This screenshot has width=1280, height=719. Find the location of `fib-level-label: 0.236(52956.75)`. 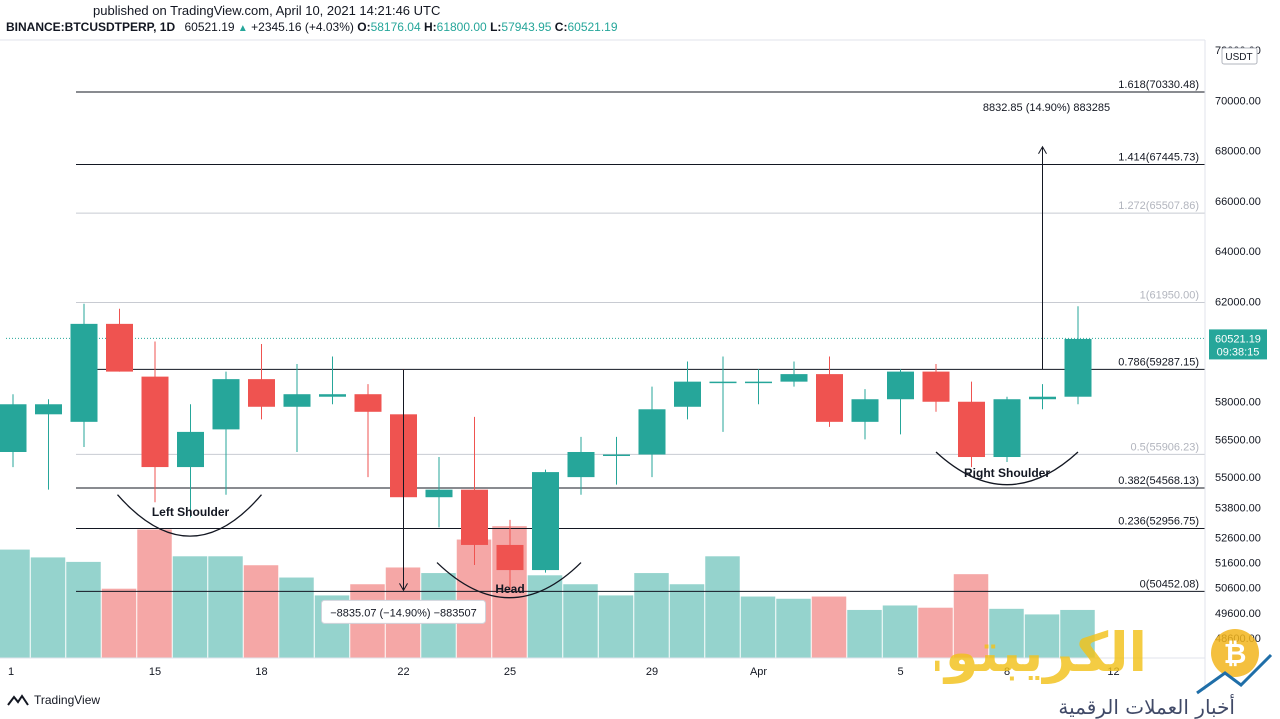

fib-level-label: 0.236(52956.75) is located at coordinates (1158, 521).